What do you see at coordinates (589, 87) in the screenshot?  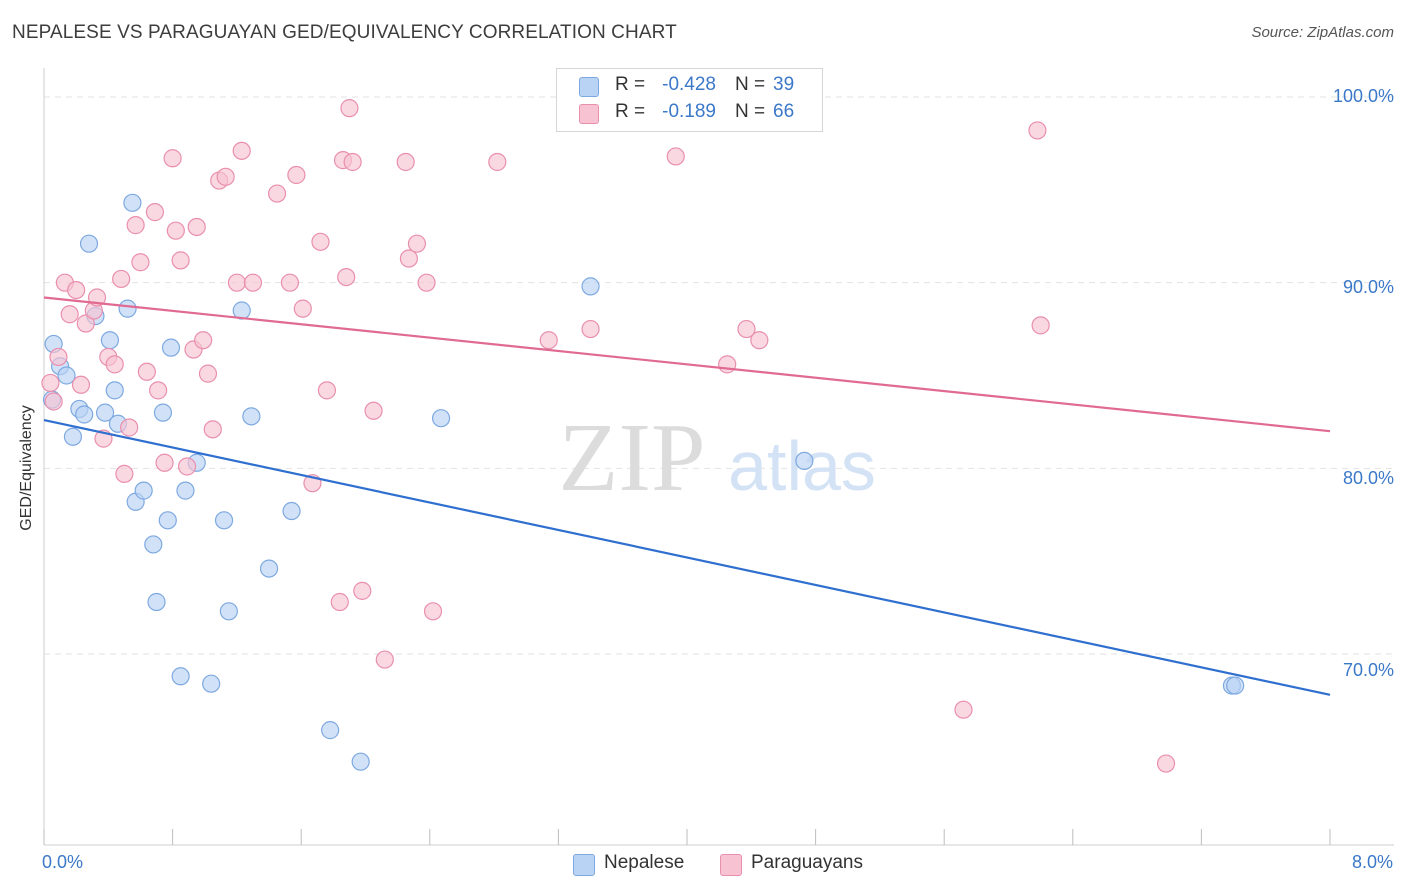 I see `nepalese-swatch` at bounding box center [589, 87].